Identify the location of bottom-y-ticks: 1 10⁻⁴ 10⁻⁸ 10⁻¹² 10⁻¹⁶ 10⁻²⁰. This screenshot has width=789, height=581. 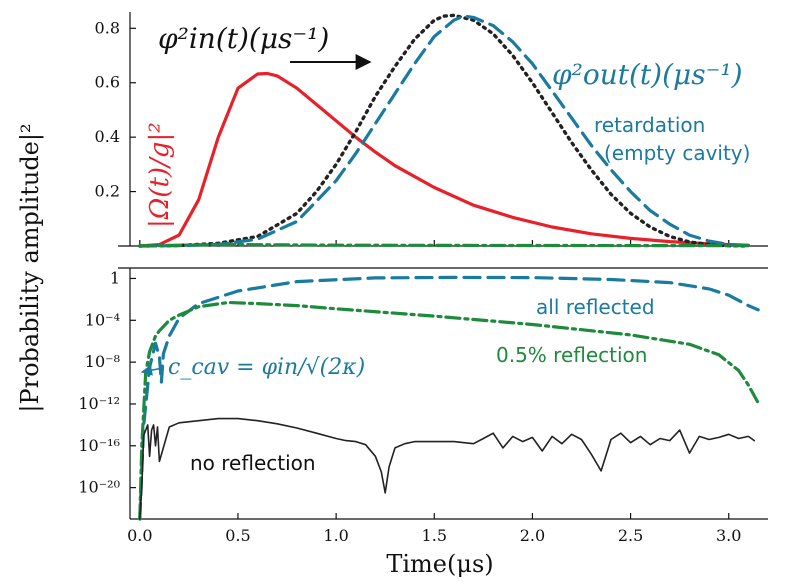
(107, 382).